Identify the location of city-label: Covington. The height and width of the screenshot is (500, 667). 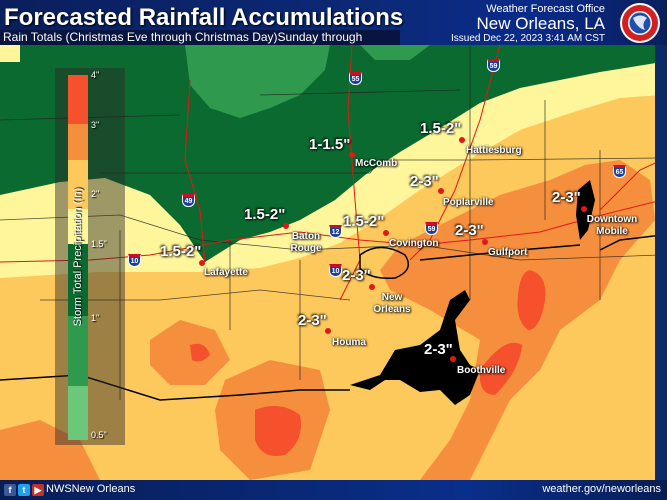
(414, 243).